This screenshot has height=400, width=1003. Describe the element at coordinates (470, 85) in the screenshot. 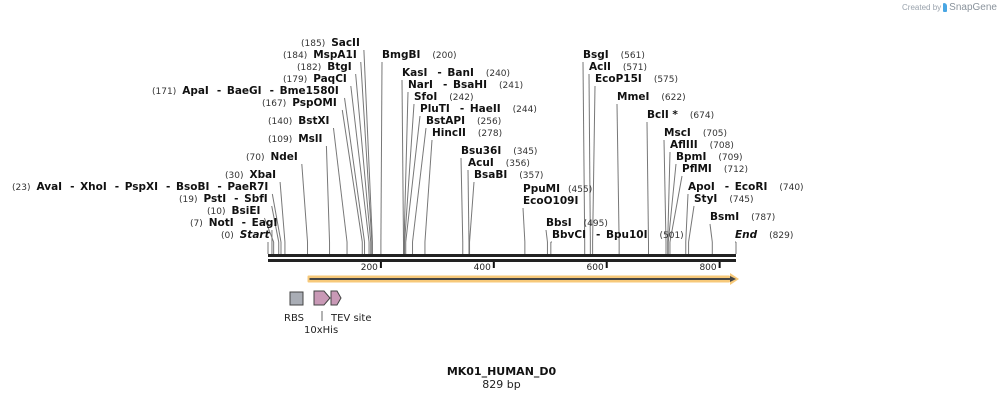

I see `enzyme-name: BsaHI` at that location.